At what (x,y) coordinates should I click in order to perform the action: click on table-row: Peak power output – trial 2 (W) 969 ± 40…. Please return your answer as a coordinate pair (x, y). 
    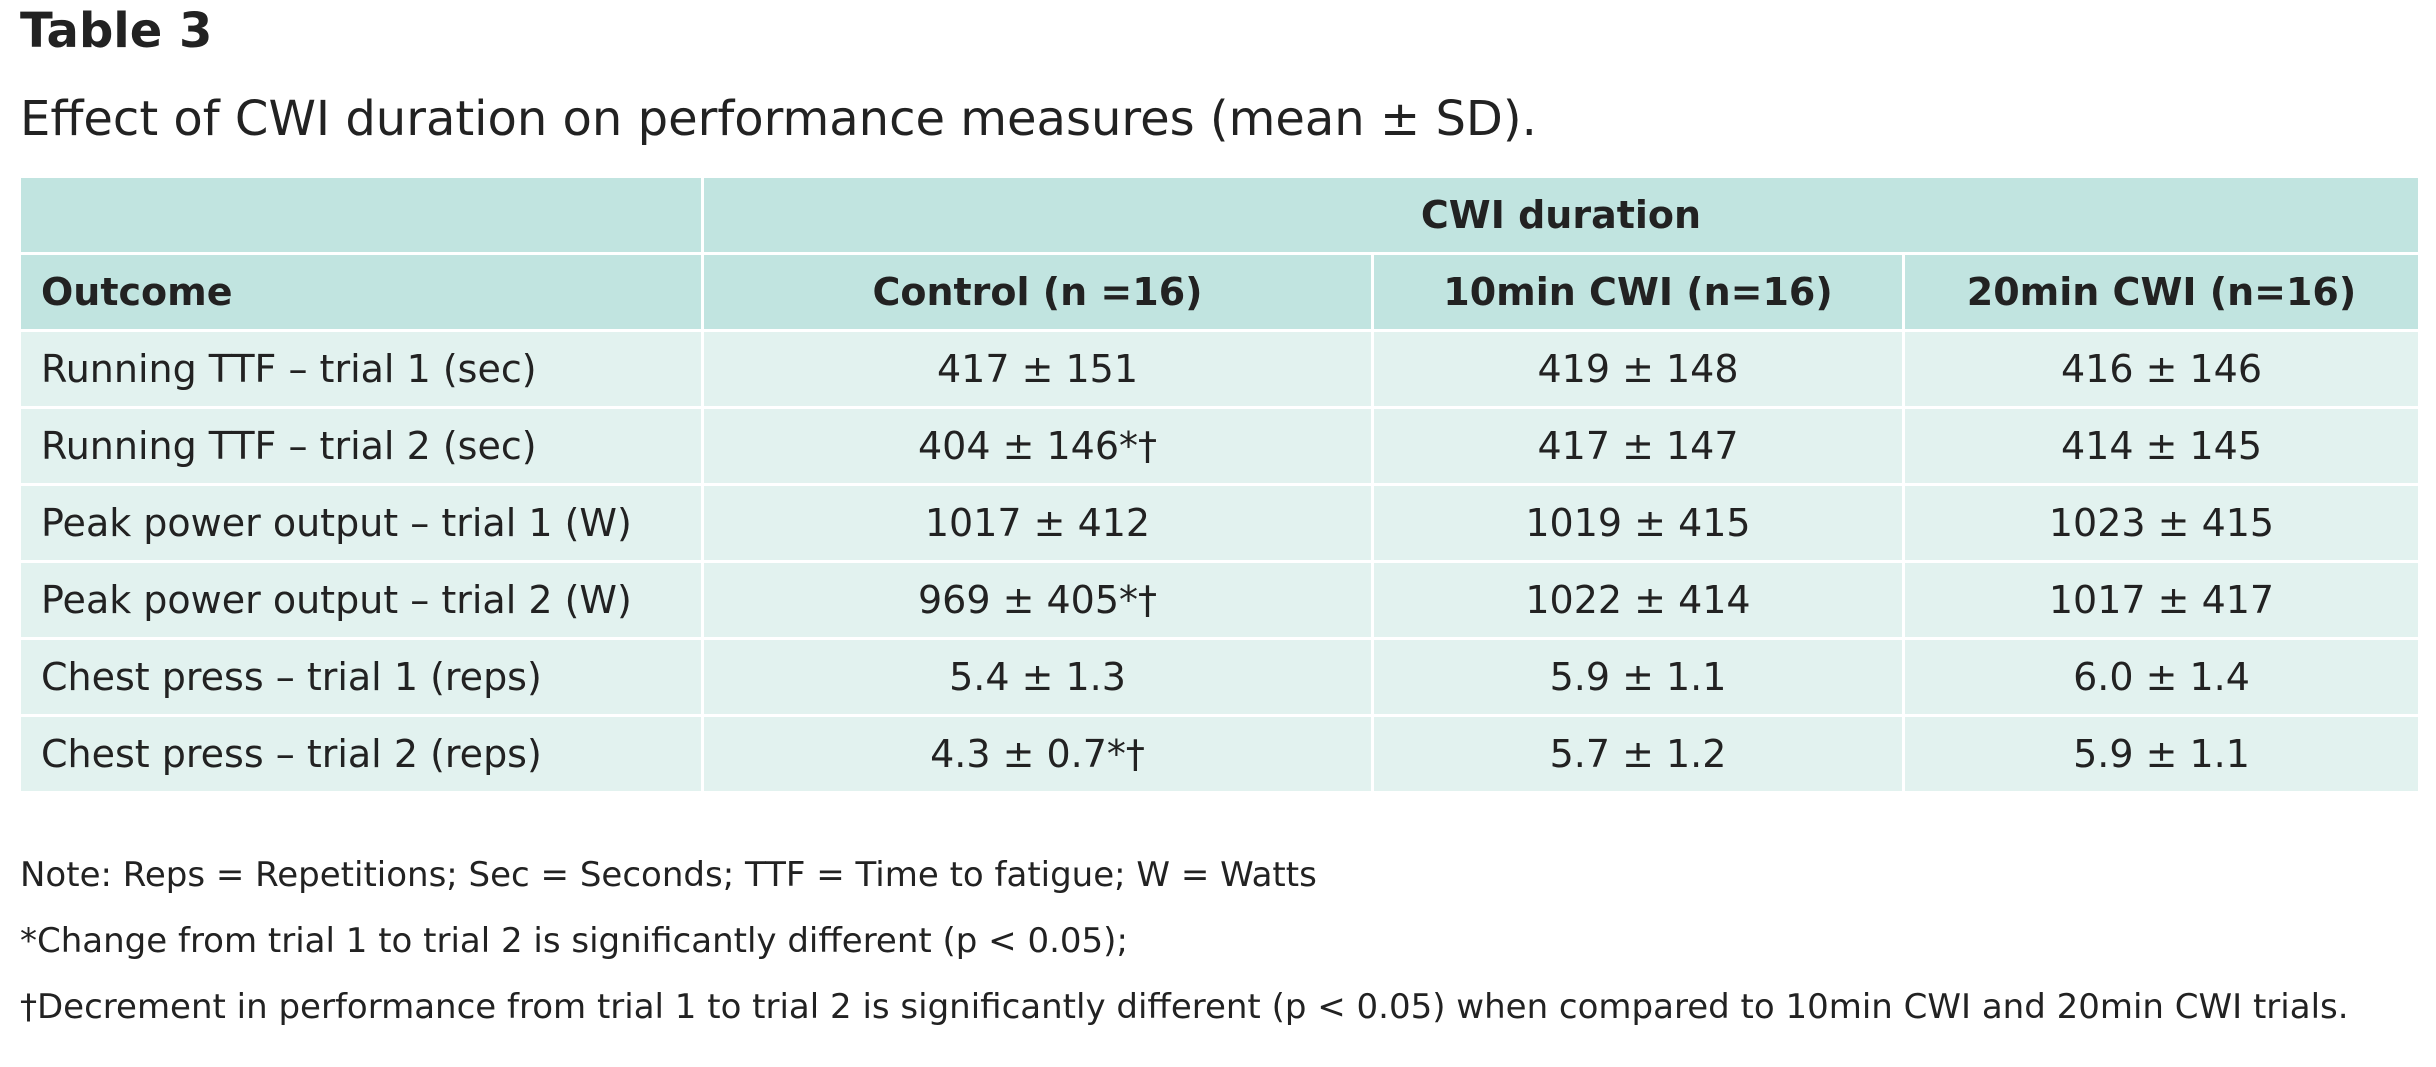
    Looking at the image, I should click on (1220, 600).